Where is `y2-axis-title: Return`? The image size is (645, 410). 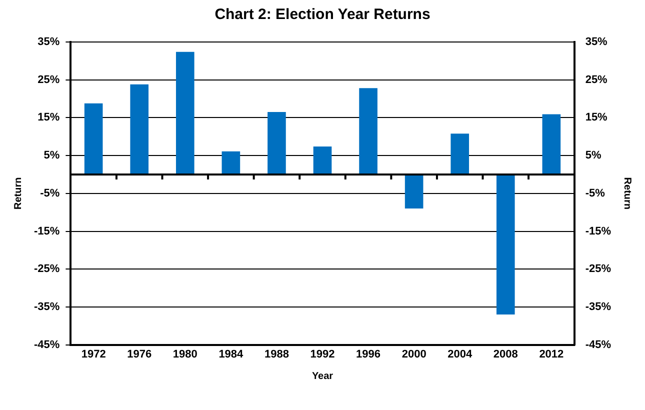 y2-axis-title: Return is located at coordinates (626, 193).